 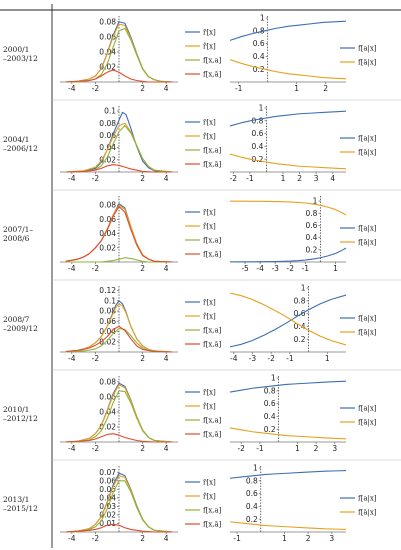 What do you see at coordinates (20, 148) in the screenshot?
I see `period-label: –2006/12` at bounding box center [20, 148].